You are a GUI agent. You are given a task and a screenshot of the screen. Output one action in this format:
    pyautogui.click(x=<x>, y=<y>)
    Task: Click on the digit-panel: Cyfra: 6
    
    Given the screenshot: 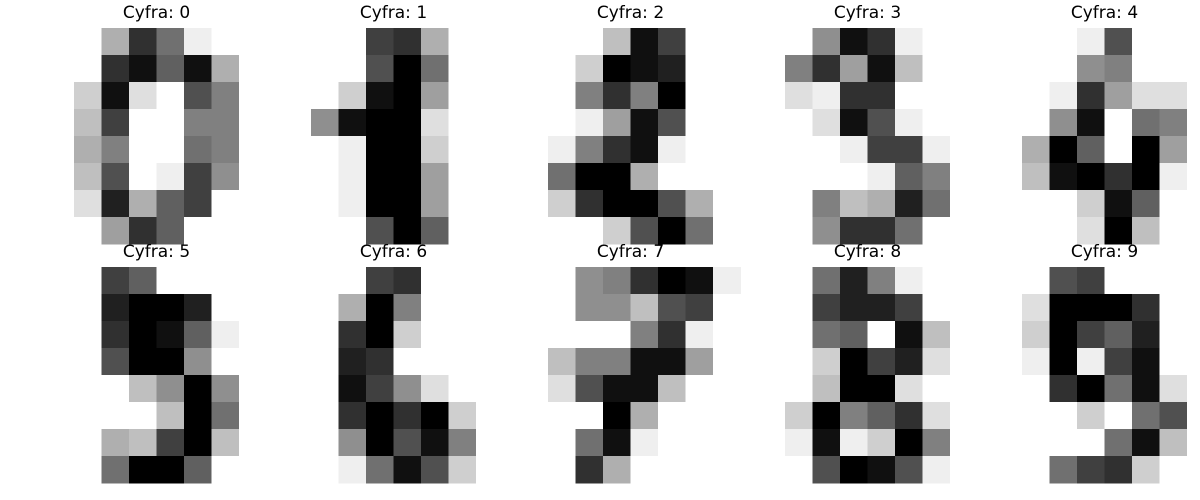 What is the action you would take?
    pyautogui.click(x=393, y=361)
    